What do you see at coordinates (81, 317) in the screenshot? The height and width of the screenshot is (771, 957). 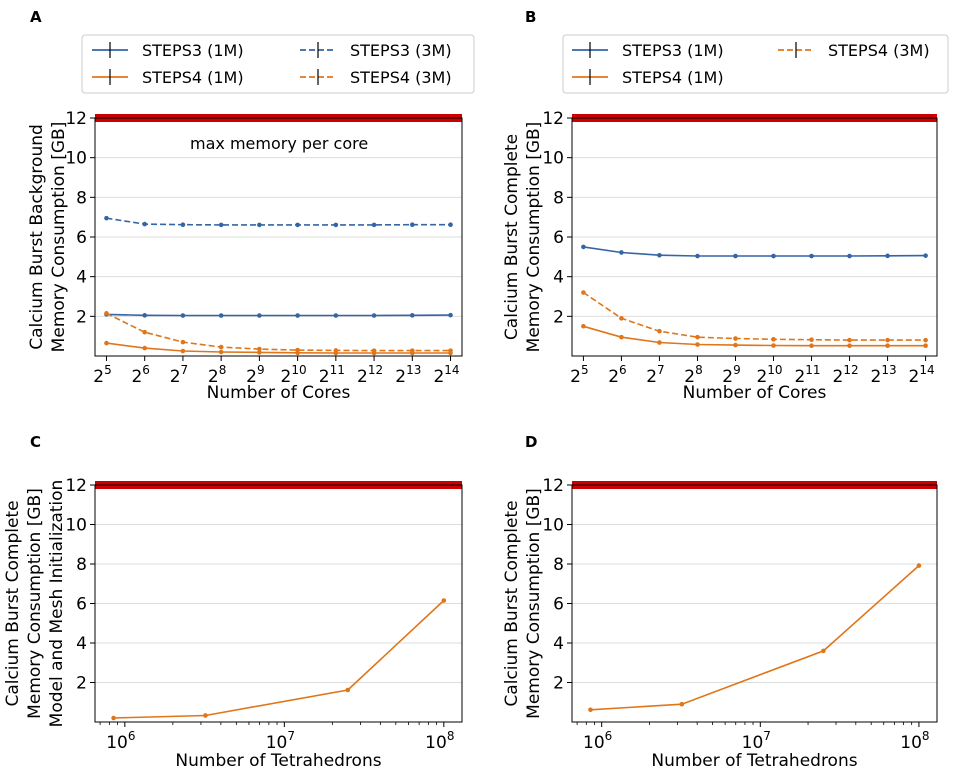 I see `panel-a-ytick-label: 2` at bounding box center [81, 317].